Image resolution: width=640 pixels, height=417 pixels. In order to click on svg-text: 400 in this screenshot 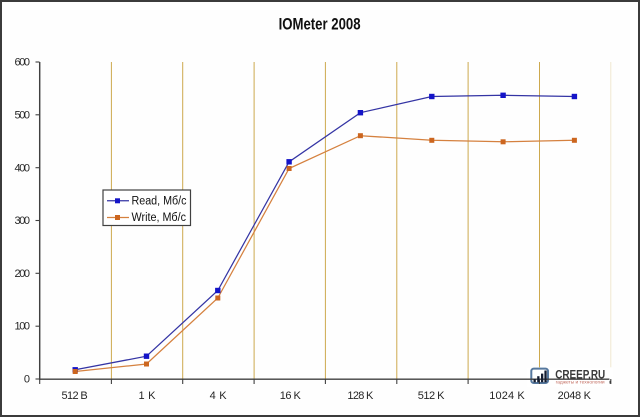, I will do `click(23, 168)`.